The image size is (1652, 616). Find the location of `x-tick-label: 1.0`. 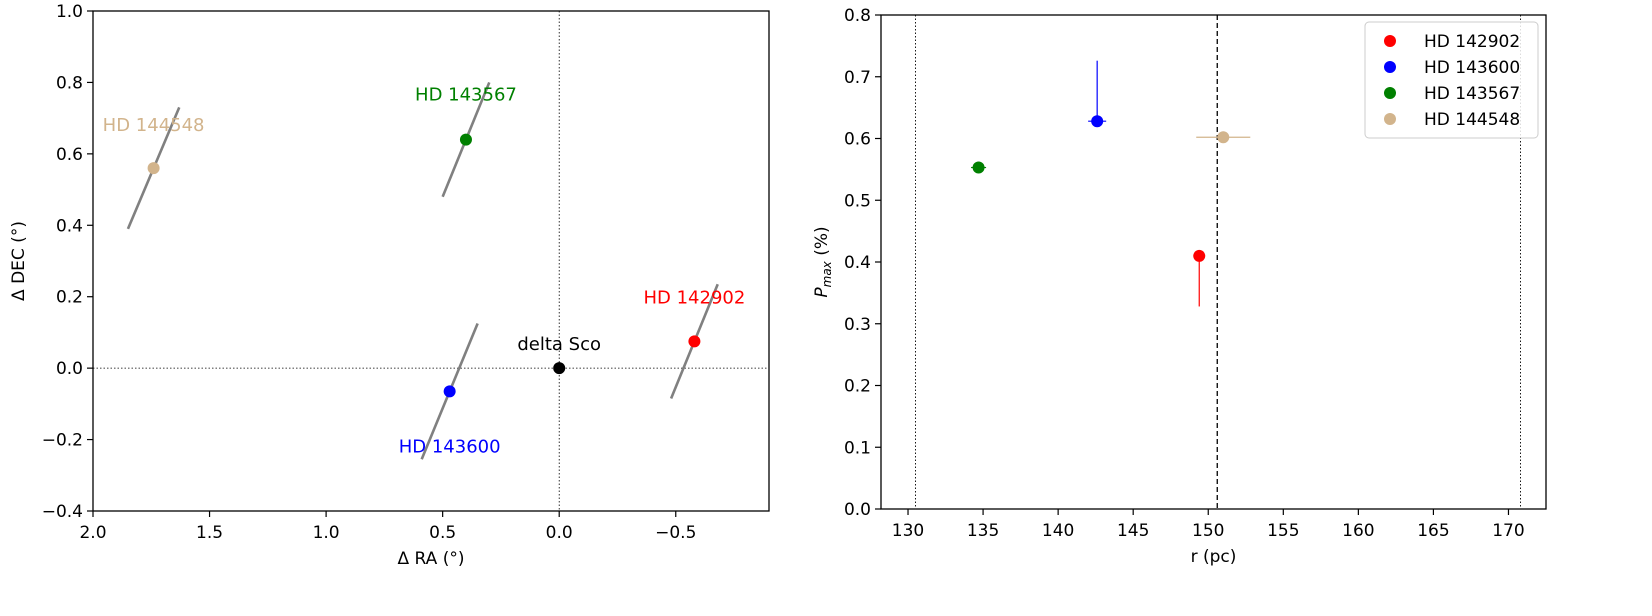

x-tick-label: 1.0 is located at coordinates (326, 533).